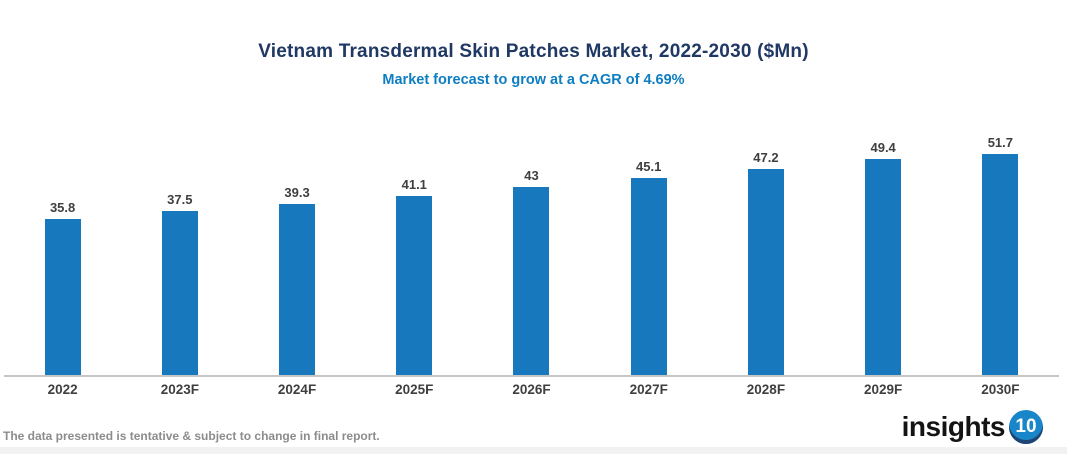 Image resolution: width=1067 pixels, height=454 pixels. What do you see at coordinates (180, 199) in the screenshot?
I see `bar-value-label: 37.5` at bounding box center [180, 199].